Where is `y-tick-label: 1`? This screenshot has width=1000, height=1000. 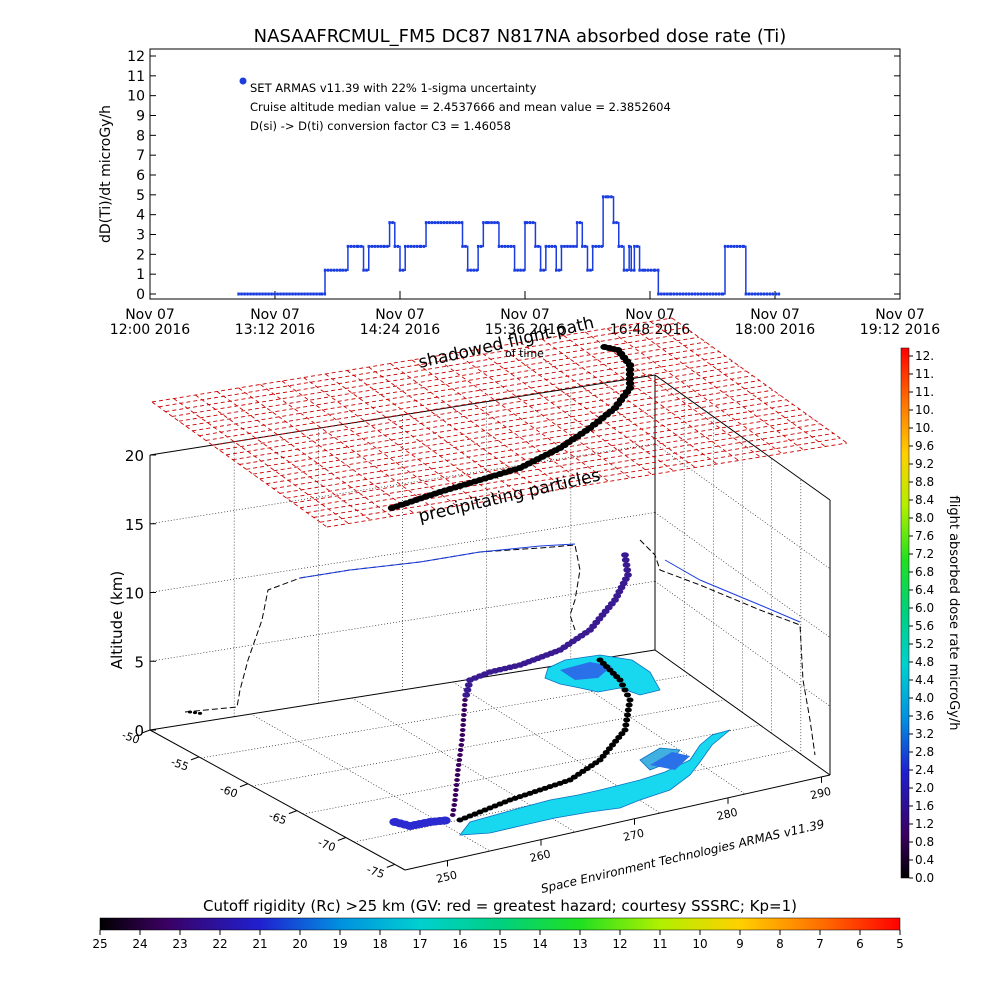
y-tick-label: 1 is located at coordinates (140, 275).